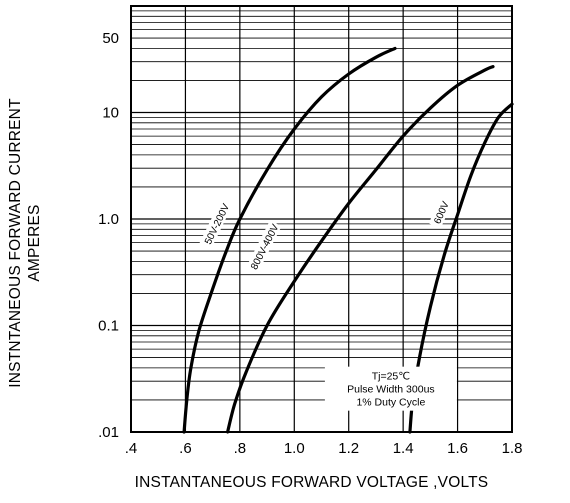  What do you see at coordinates (391, 377) in the screenshot?
I see `annotation-text: Tj=25℃` at bounding box center [391, 377].